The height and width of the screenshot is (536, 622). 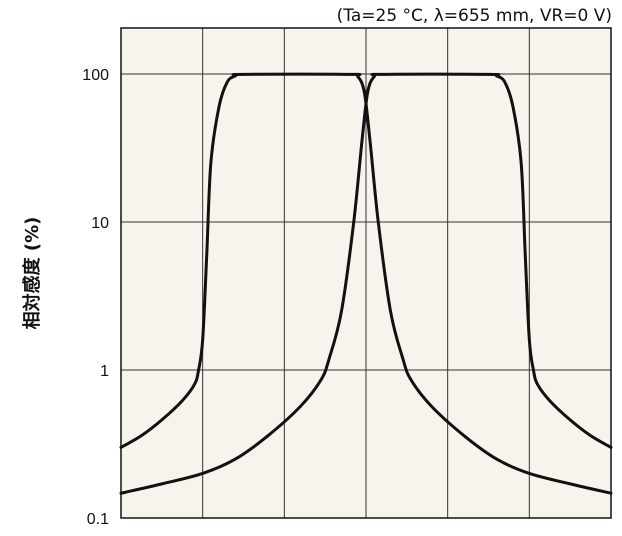 What do you see at coordinates (98, 519) in the screenshot?
I see `y-tick-label: 0.1` at bounding box center [98, 519].